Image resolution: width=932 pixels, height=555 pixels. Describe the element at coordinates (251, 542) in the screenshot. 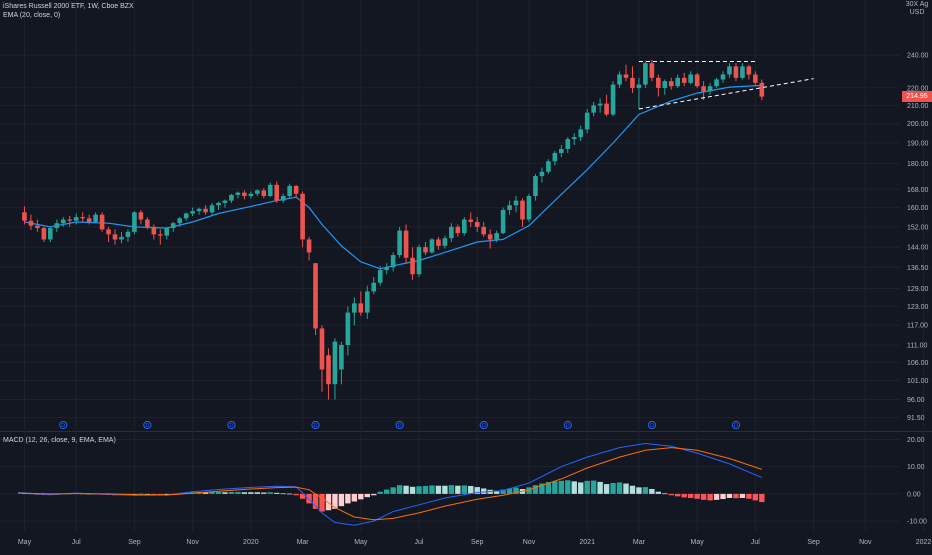

I see `x-tick-label: 2020` at that location.